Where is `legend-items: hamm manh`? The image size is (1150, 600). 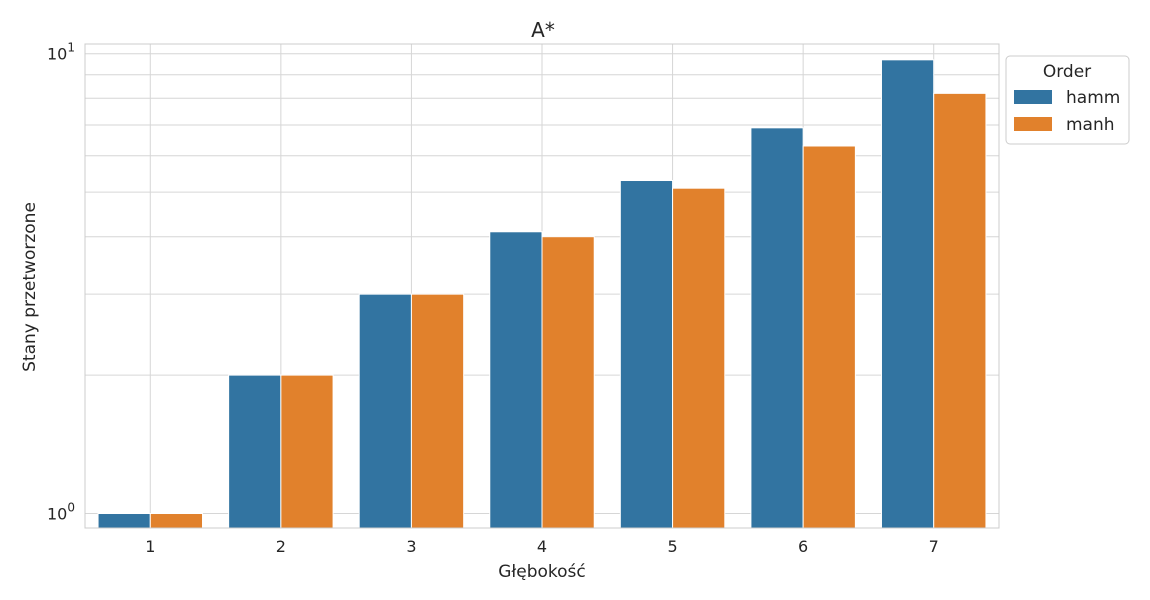
legend-items: hamm manh is located at coordinates (1067, 111).